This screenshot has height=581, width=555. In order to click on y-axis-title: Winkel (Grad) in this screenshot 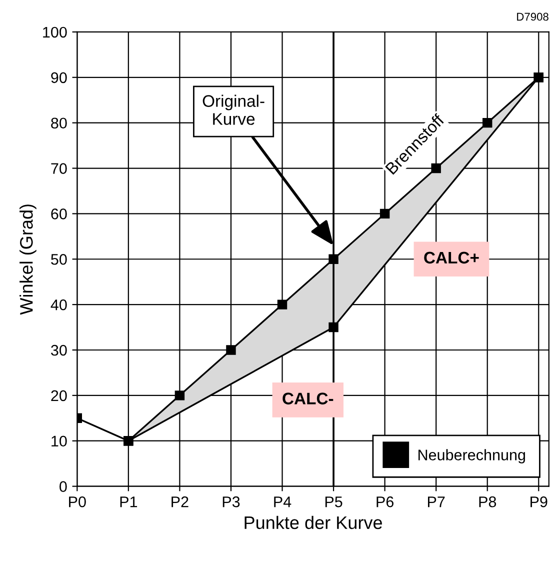, I will do `click(28, 259)`.